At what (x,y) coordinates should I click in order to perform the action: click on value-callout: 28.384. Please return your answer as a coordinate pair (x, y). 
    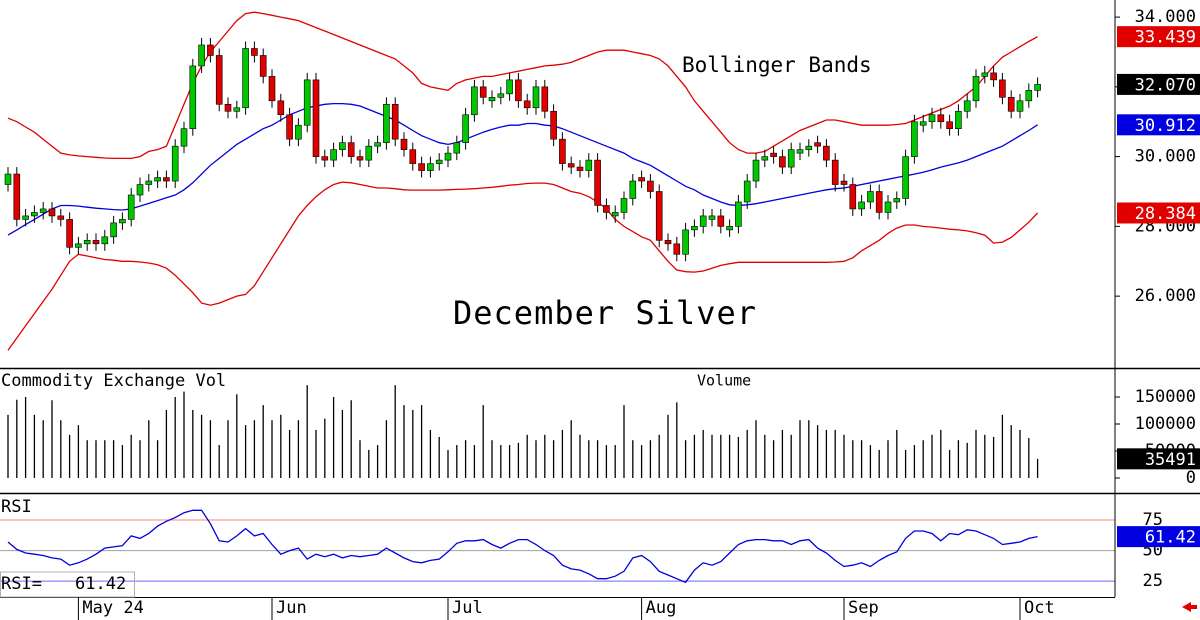
    Looking at the image, I should click on (1165, 214).